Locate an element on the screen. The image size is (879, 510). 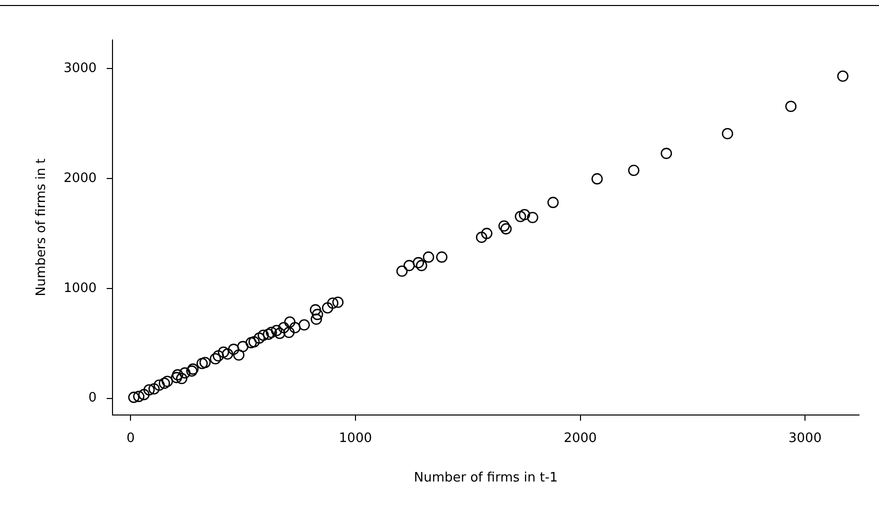
y-tick-label: 2000 is located at coordinates (80, 178).